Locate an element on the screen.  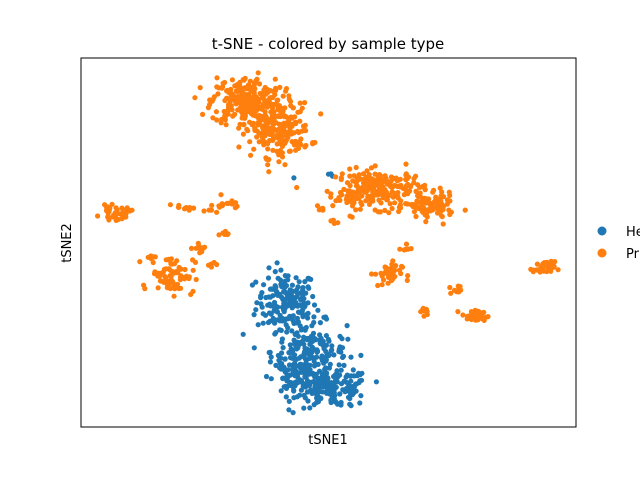
legend-marker-pr is located at coordinates (602, 253).